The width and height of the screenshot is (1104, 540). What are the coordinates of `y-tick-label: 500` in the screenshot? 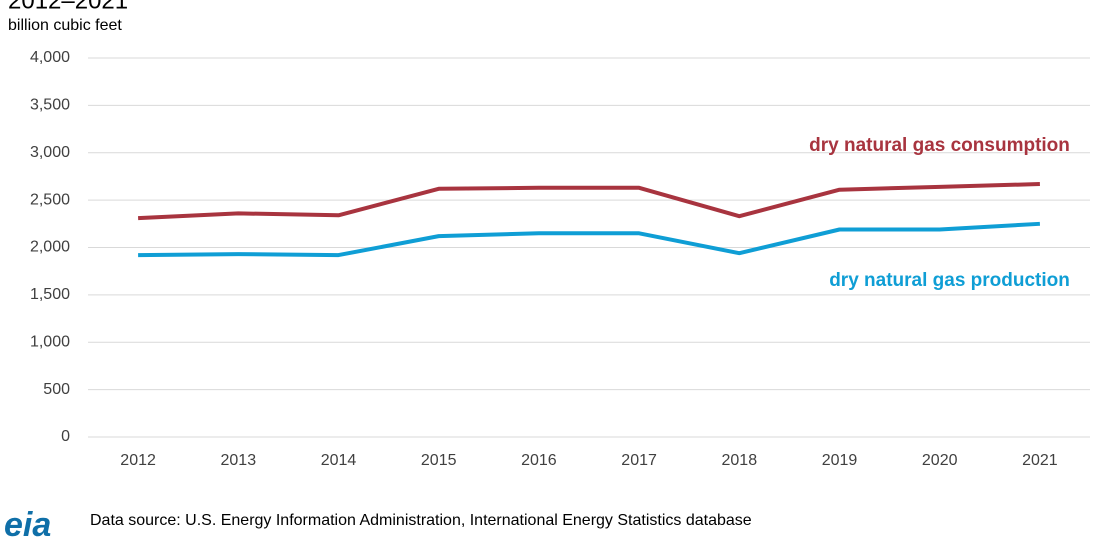 It's located at (56, 389).